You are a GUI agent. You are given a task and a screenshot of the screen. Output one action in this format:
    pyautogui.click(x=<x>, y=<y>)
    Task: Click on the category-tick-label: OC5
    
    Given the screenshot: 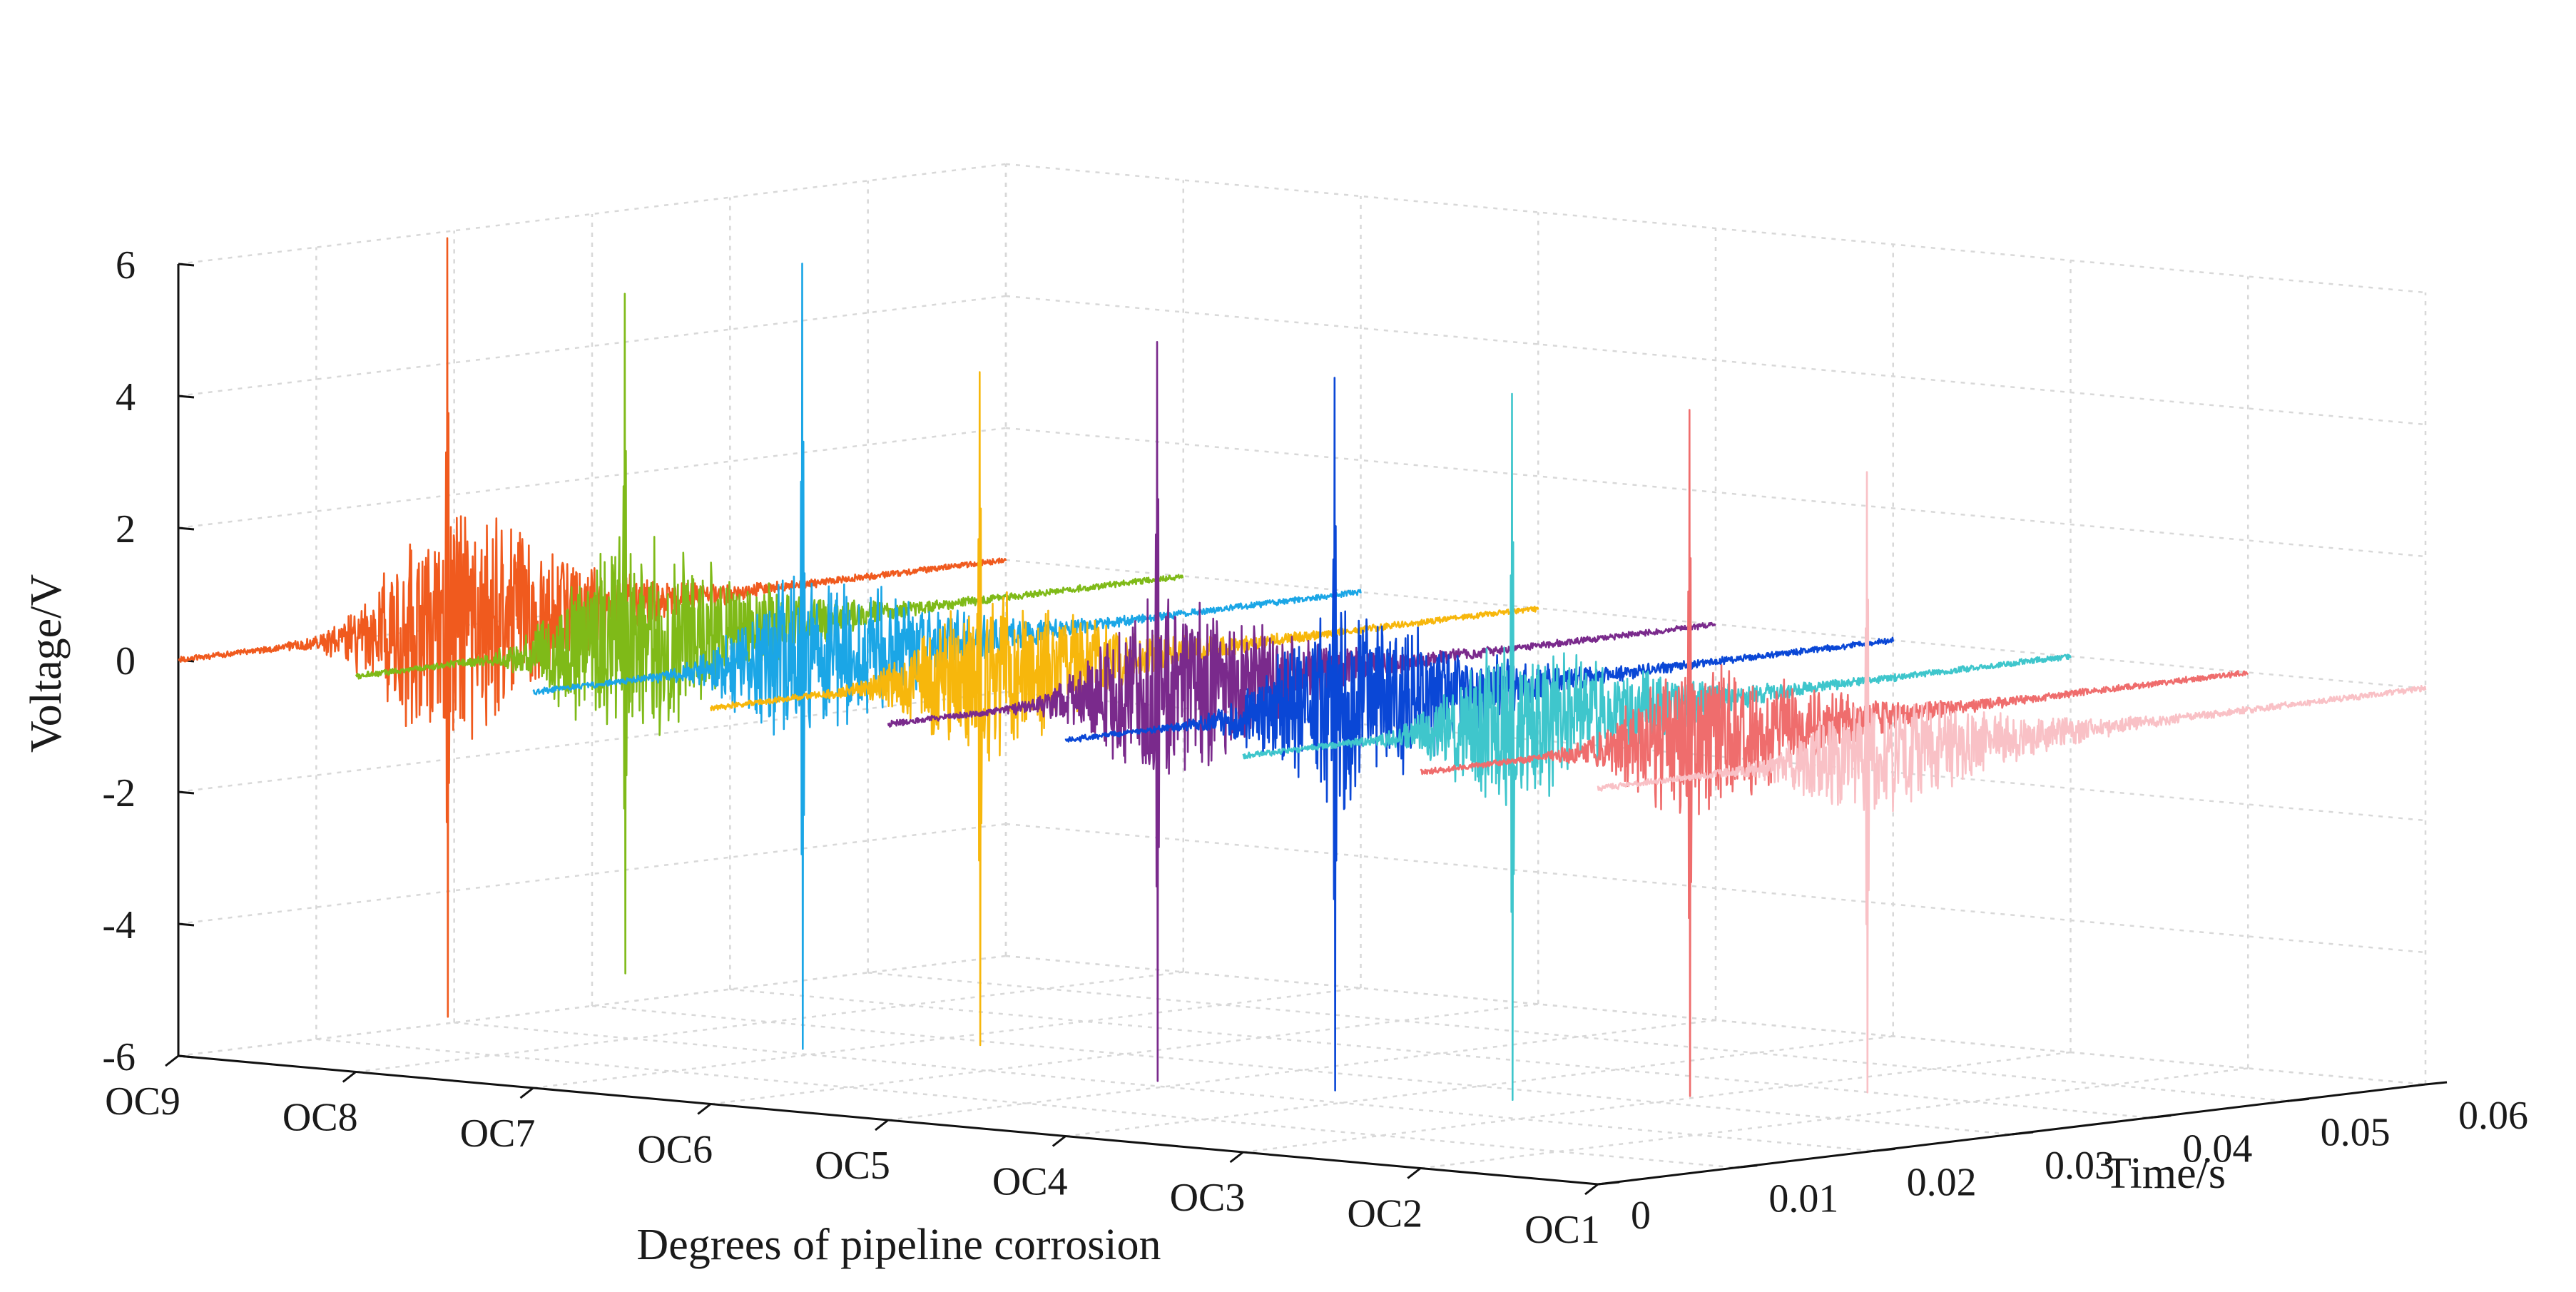 What is the action you would take?
    pyautogui.click(x=852, y=1166)
    